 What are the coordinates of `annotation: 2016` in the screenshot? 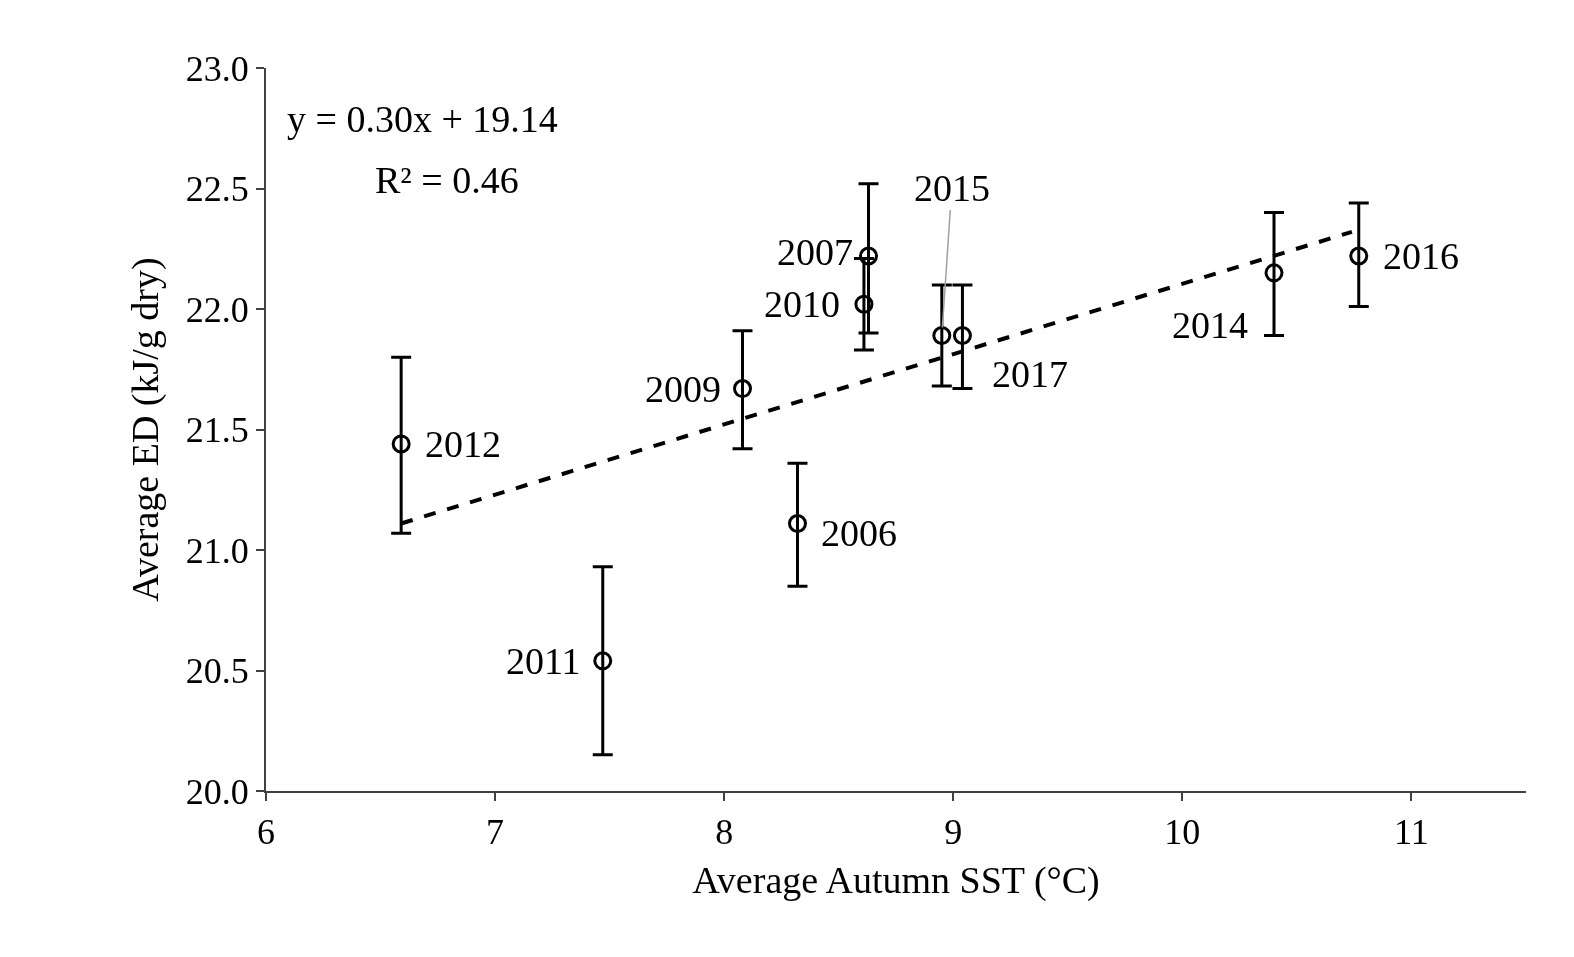 It's located at (1421, 256).